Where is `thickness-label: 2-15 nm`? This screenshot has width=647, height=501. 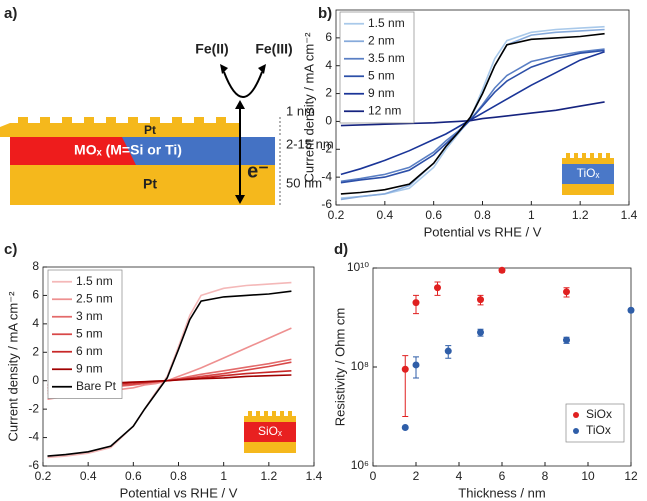
thickness-label: 2-15 nm is located at coordinates (310, 143).